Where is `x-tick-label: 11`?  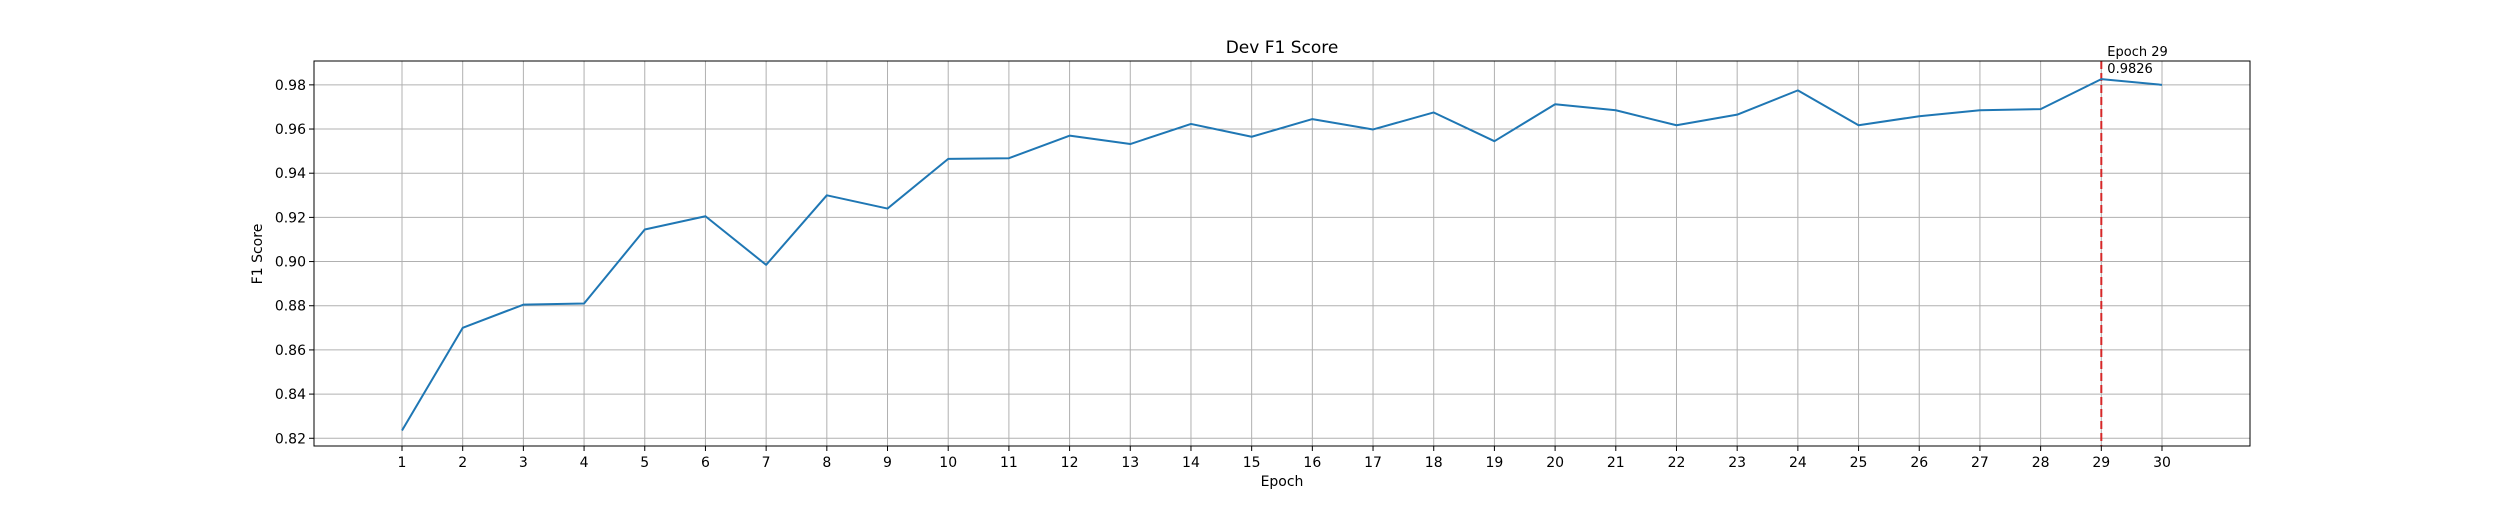 x-tick-label: 11 is located at coordinates (1009, 463).